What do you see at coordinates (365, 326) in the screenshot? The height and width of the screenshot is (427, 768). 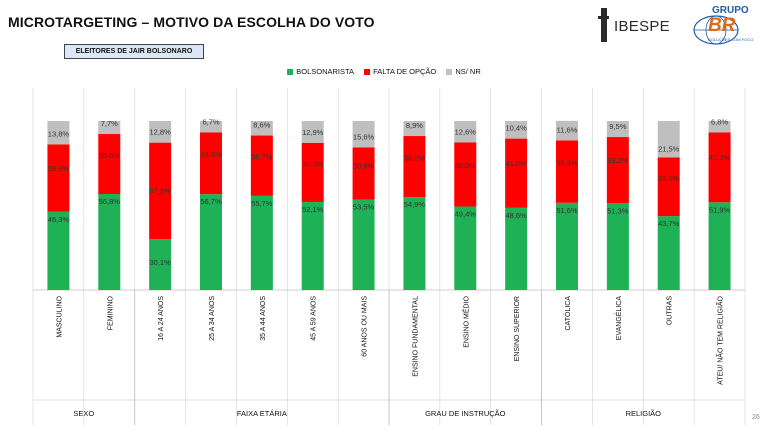 I see `category-label: 60 ANOS OU MAIS` at bounding box center [365, 326].